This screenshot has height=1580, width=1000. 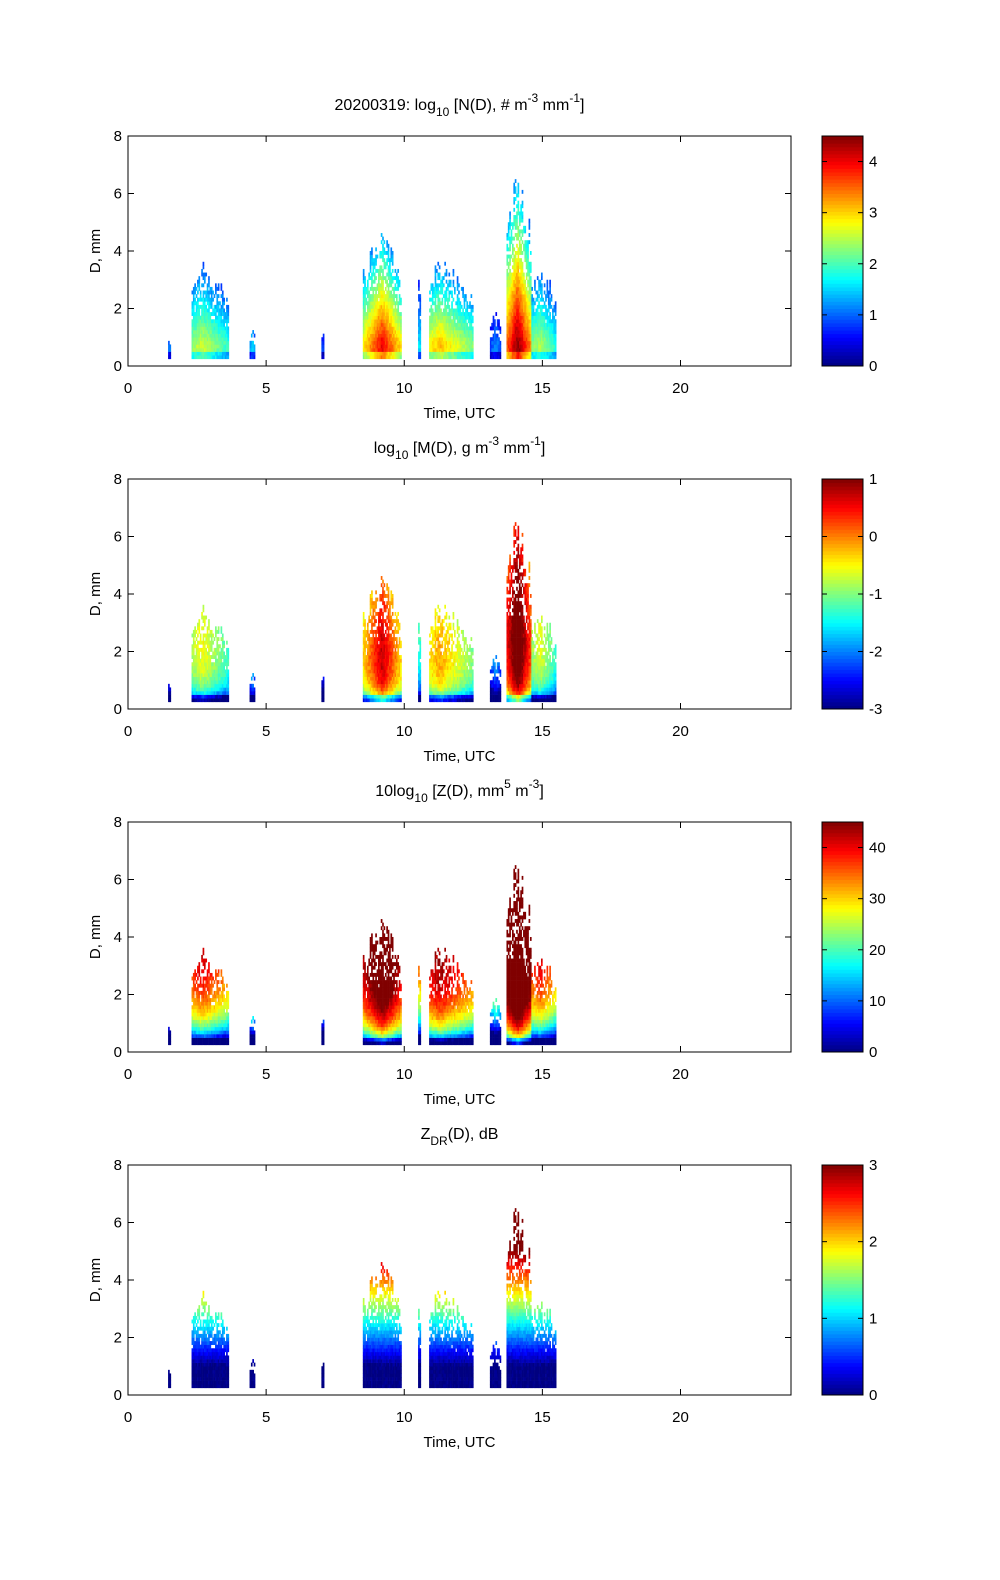 What do you see at coordinates (448, 448) in the screenshot?
I see `title-segment: [M(D), g m` at bounding box center [448, 448].